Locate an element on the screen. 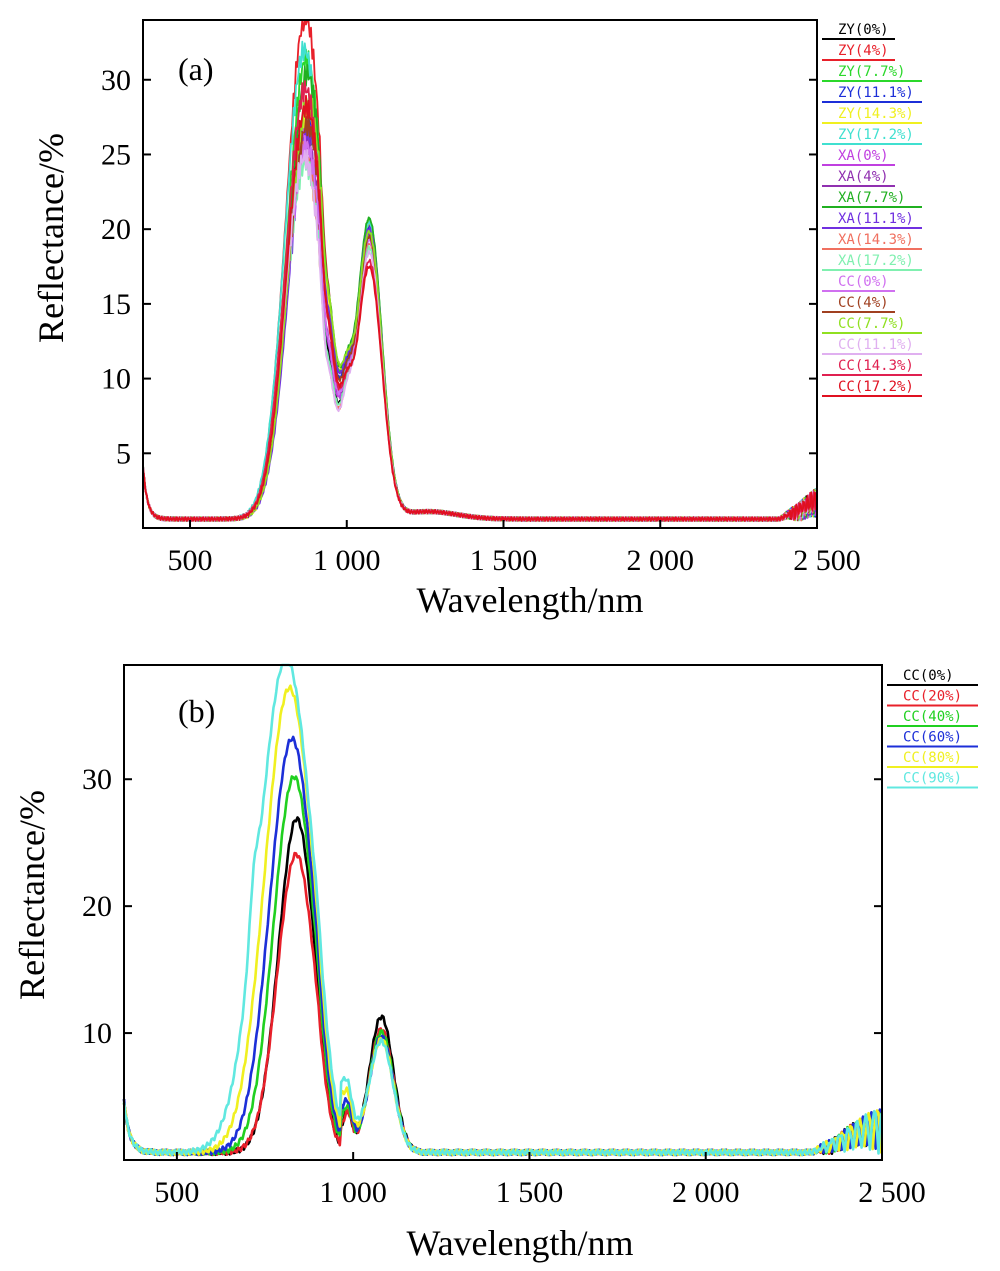 The height and width of the screenshot is (1271, 1000). legend-entry: CC(90%) is located at coordinates (932, 779).